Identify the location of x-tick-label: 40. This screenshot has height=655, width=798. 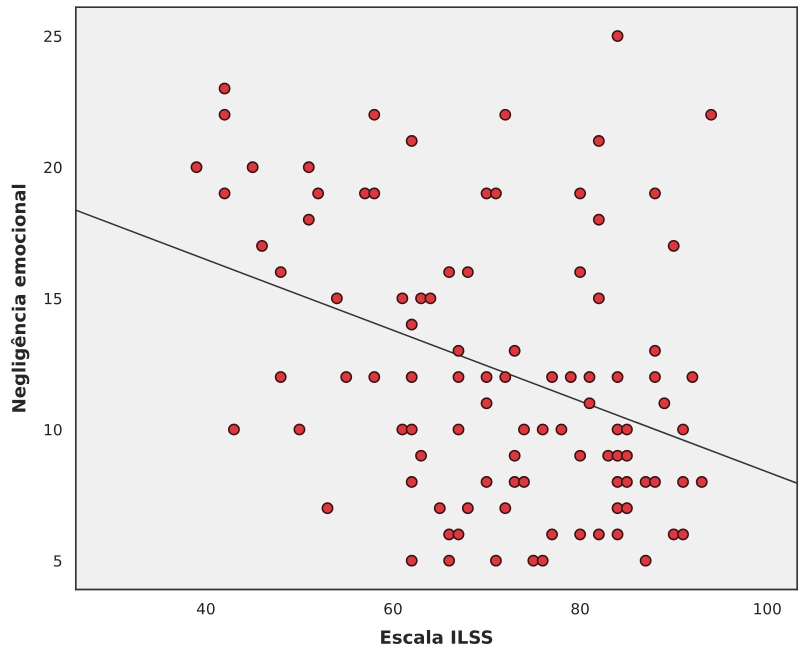
(205, 608).